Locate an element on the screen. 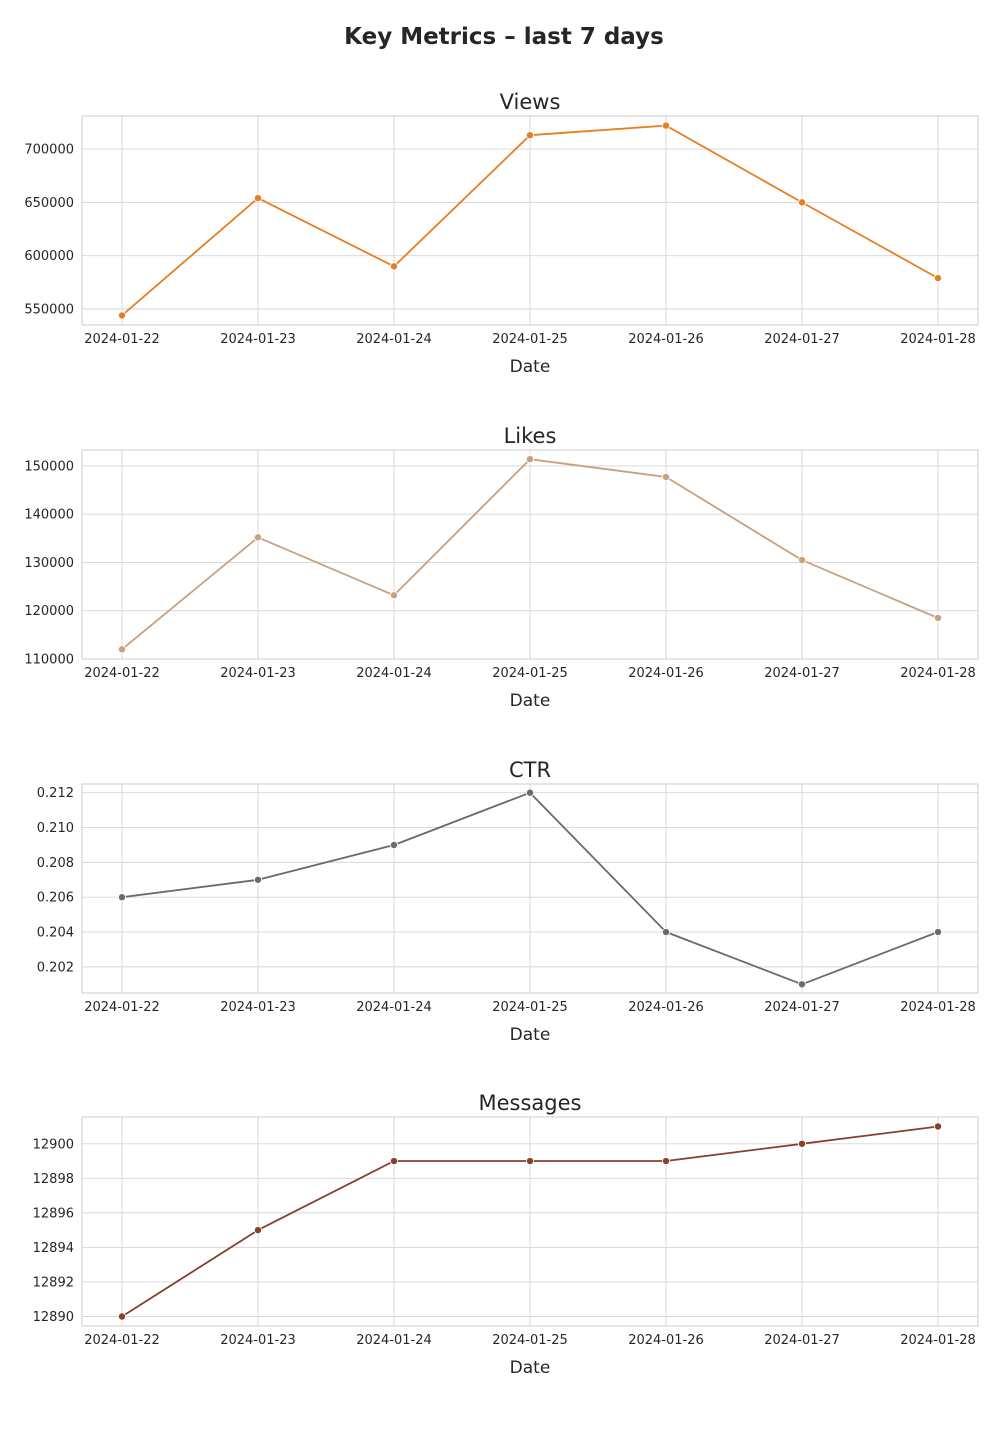  y-tick-label: 120000 is located at coordinates (49, 611).